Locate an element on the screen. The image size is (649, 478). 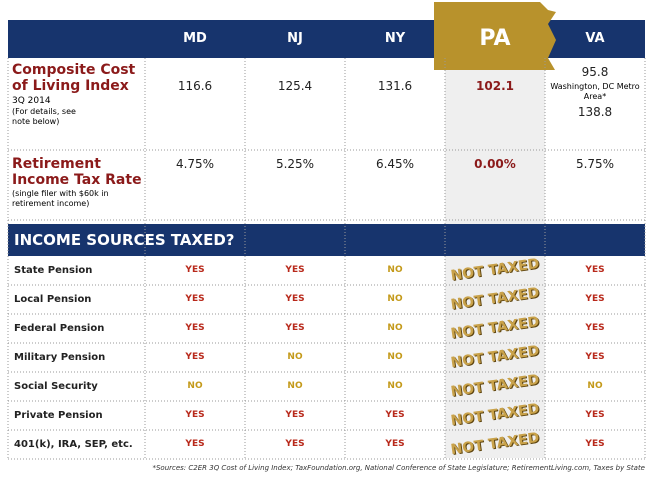
va-extra-label: Washington, DC Metro Area* is located at coordinates (595, 91).